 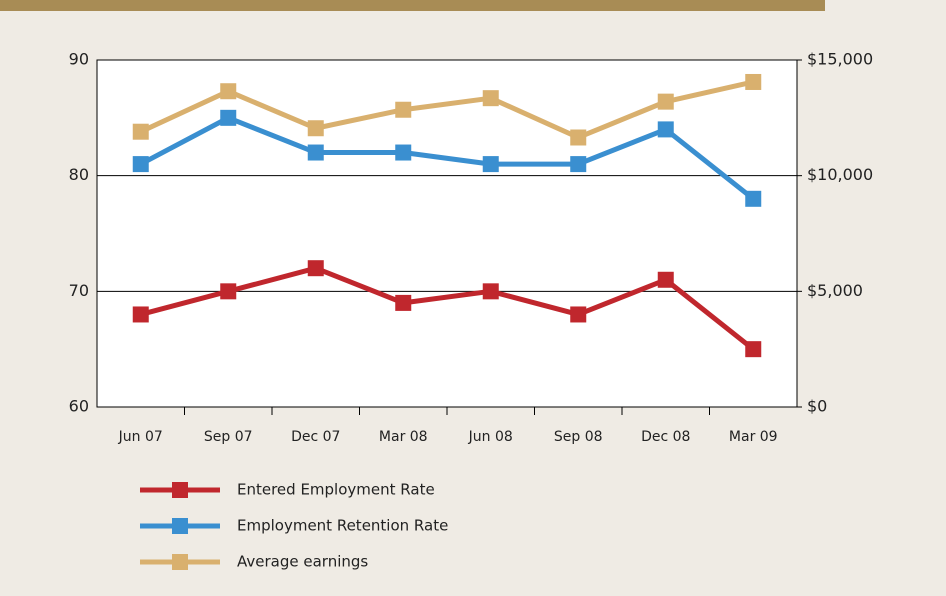 I want to click on legend-label: Average earnings, so click(x=302, y=562).